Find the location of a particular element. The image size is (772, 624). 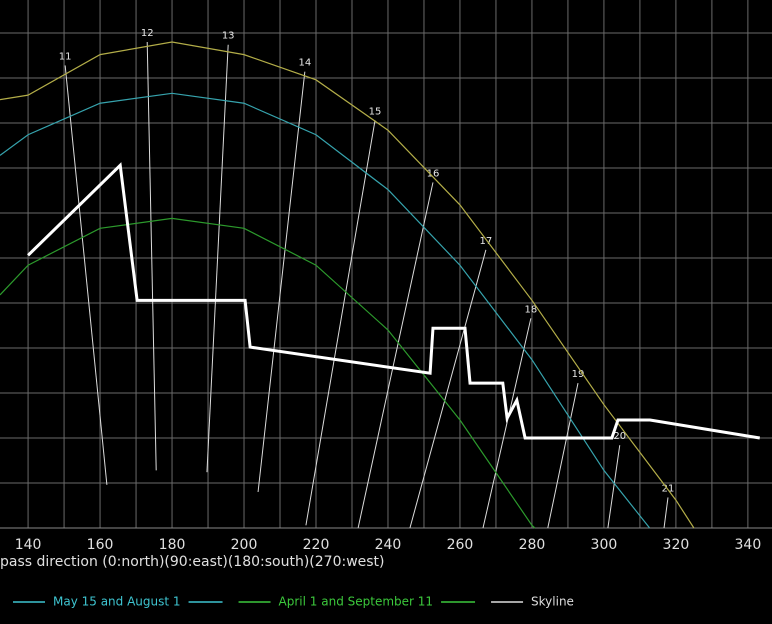

x-tick-label: 220 is located at coordinates (316, 545).